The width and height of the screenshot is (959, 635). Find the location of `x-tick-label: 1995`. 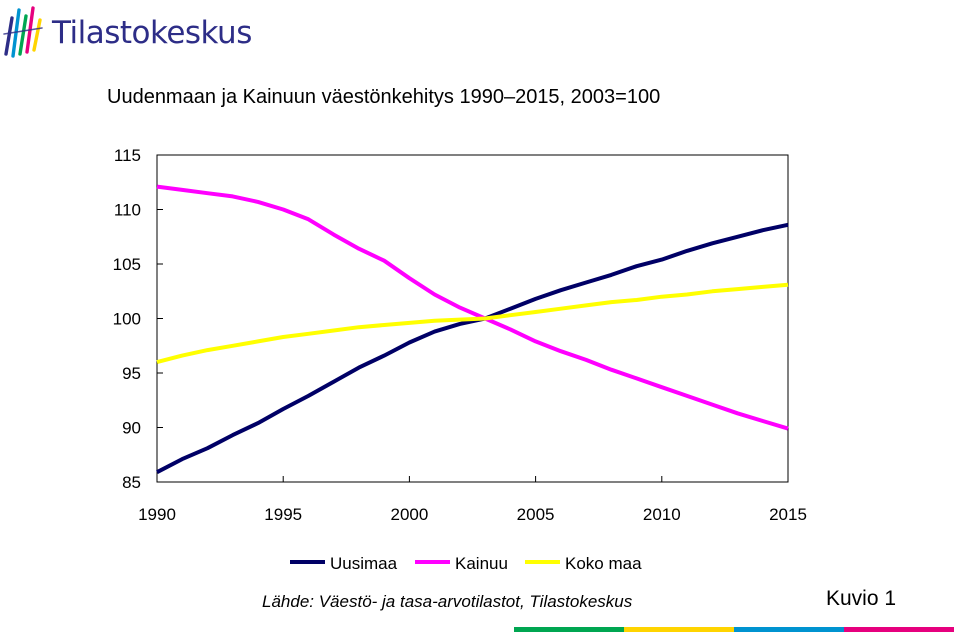

x-tick-label: 1995 is located at coordinates (283, 514).